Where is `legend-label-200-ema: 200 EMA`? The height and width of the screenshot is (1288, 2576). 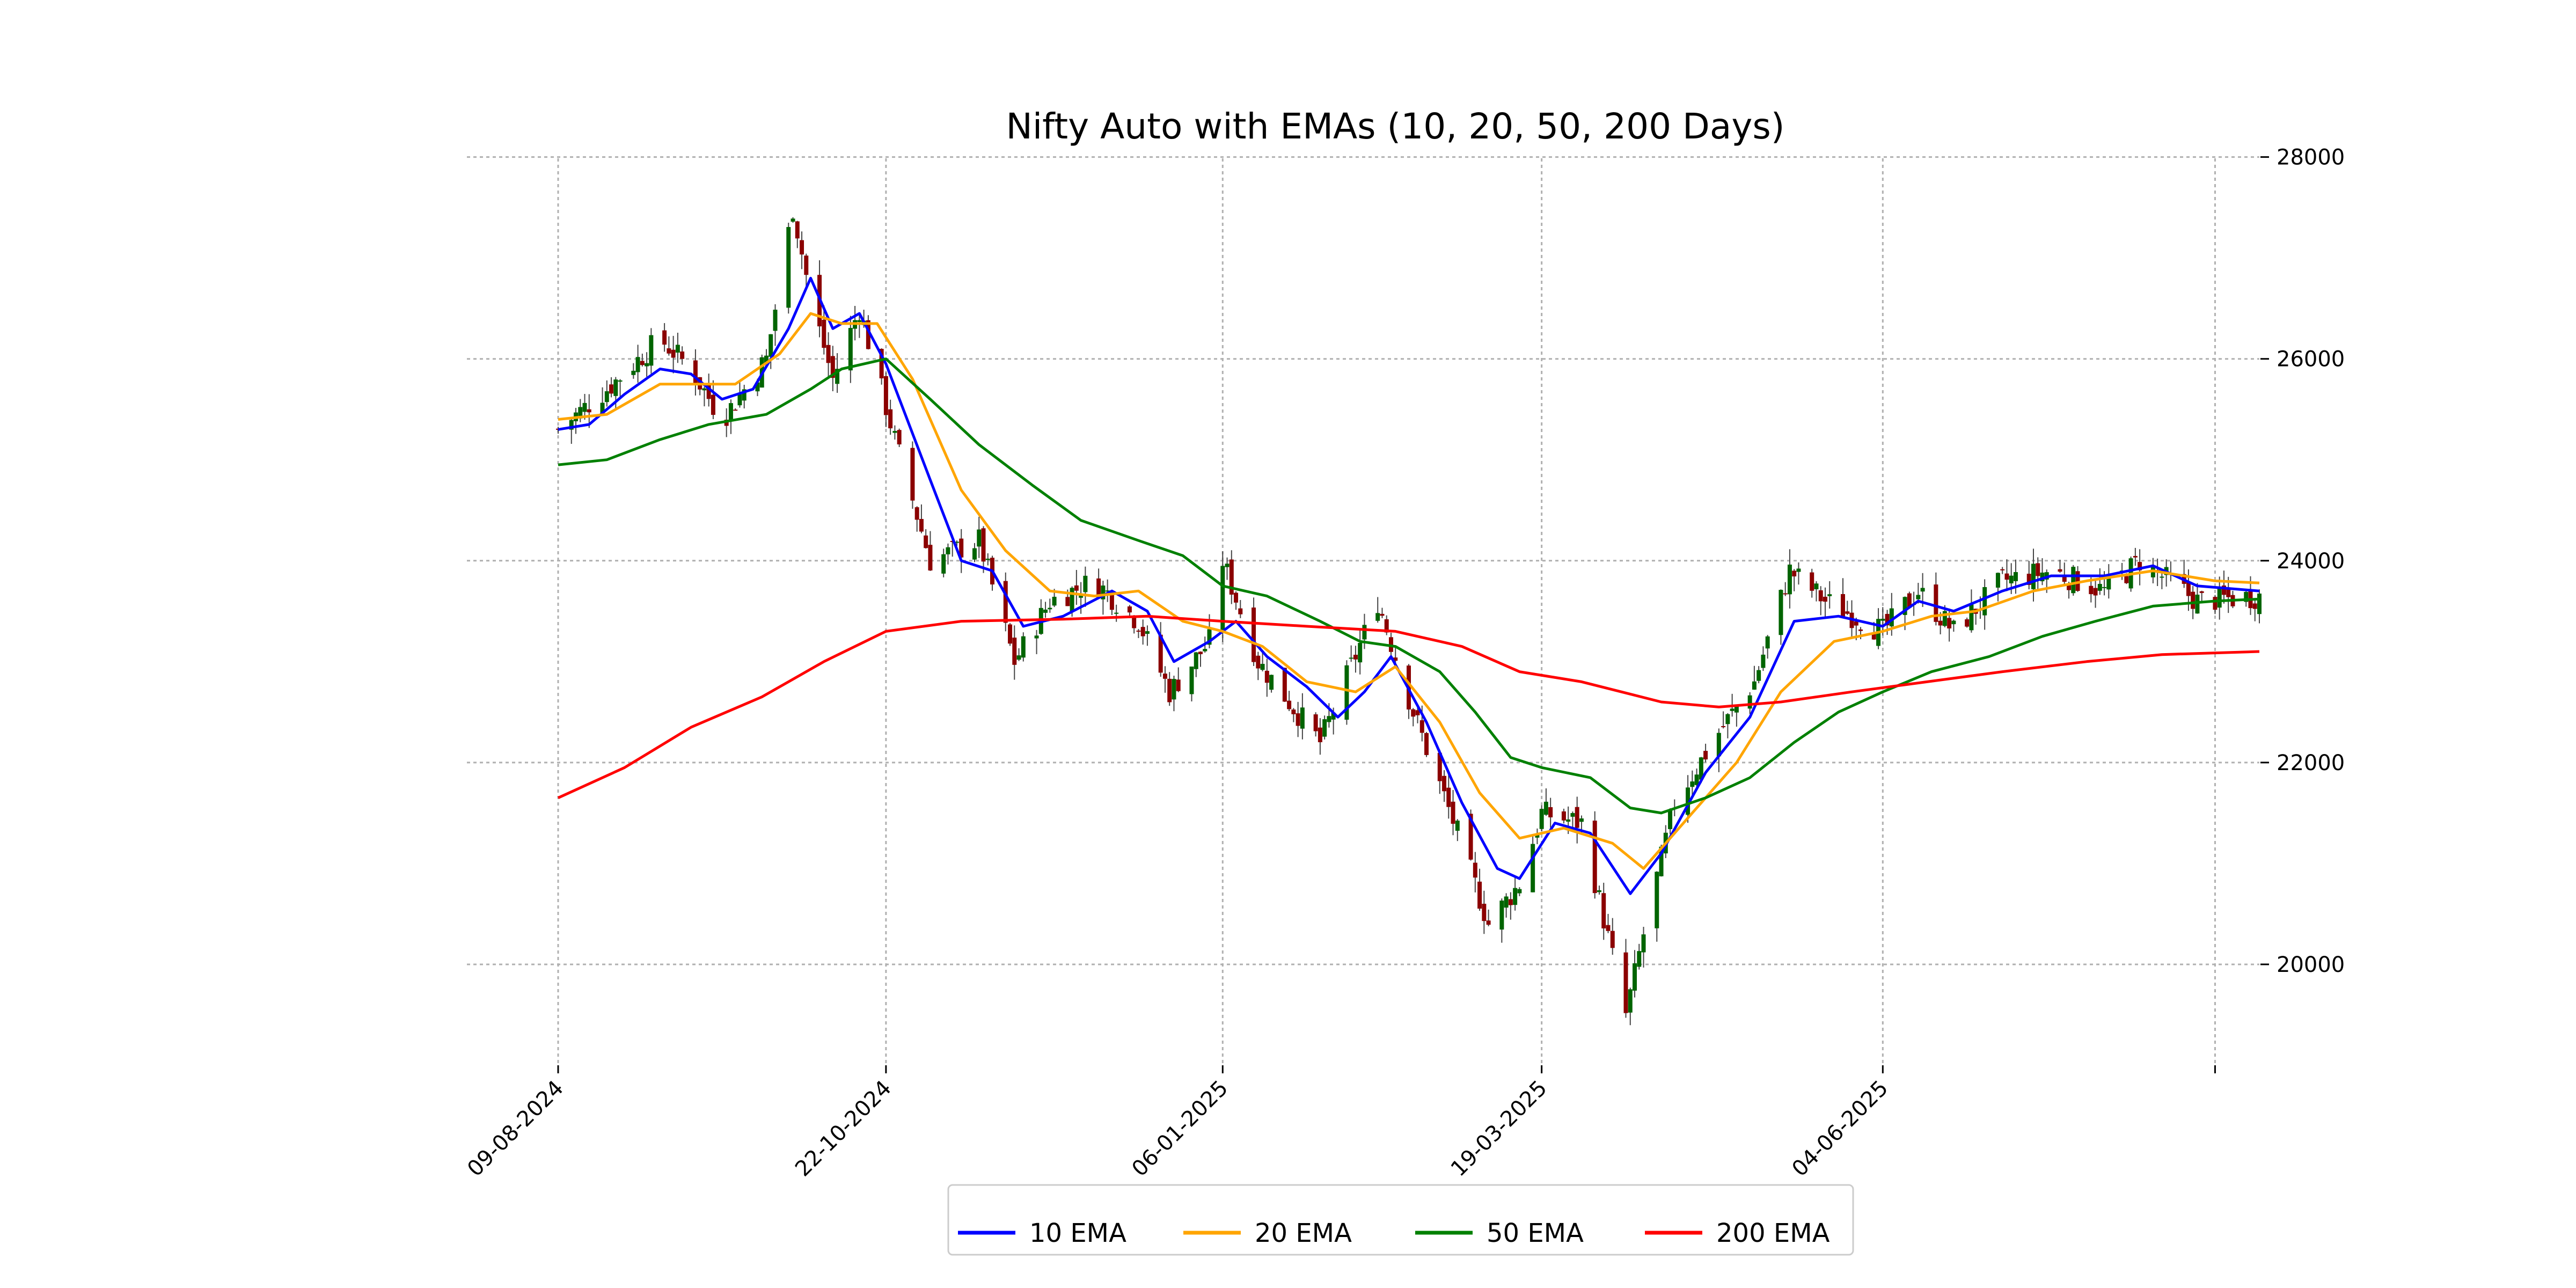 legend-label-200-ema: 200 EMA is located at coordinates (1773, 1233).